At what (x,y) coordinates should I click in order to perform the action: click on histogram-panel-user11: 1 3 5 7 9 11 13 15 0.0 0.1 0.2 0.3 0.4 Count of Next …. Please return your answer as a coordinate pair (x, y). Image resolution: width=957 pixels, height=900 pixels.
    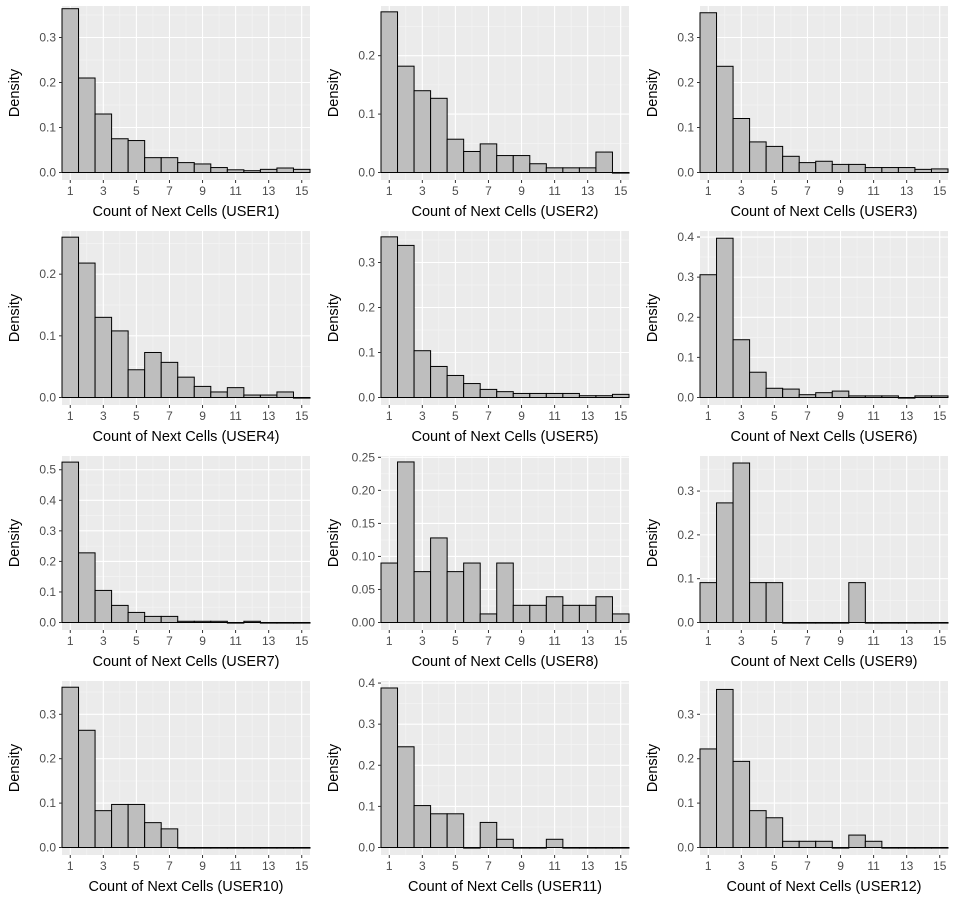
    Looking at the image, I should click on (478, 787).